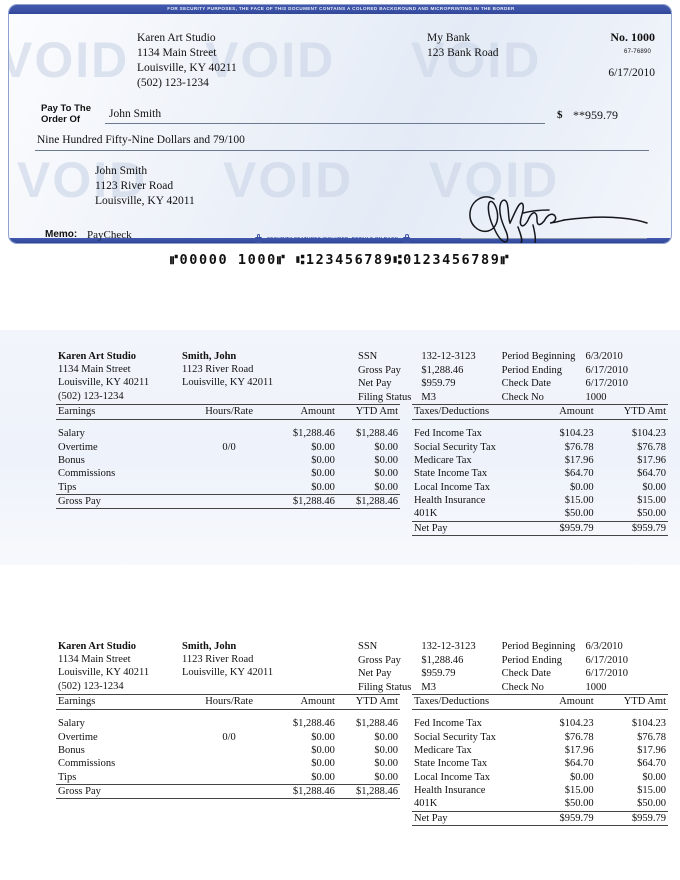 This screenshot has width=680, height=880. What do you see at coordinates (579, 737) in the screenshot?
I see `deductions-amount: $76.78` at bounding box center [579, 737].